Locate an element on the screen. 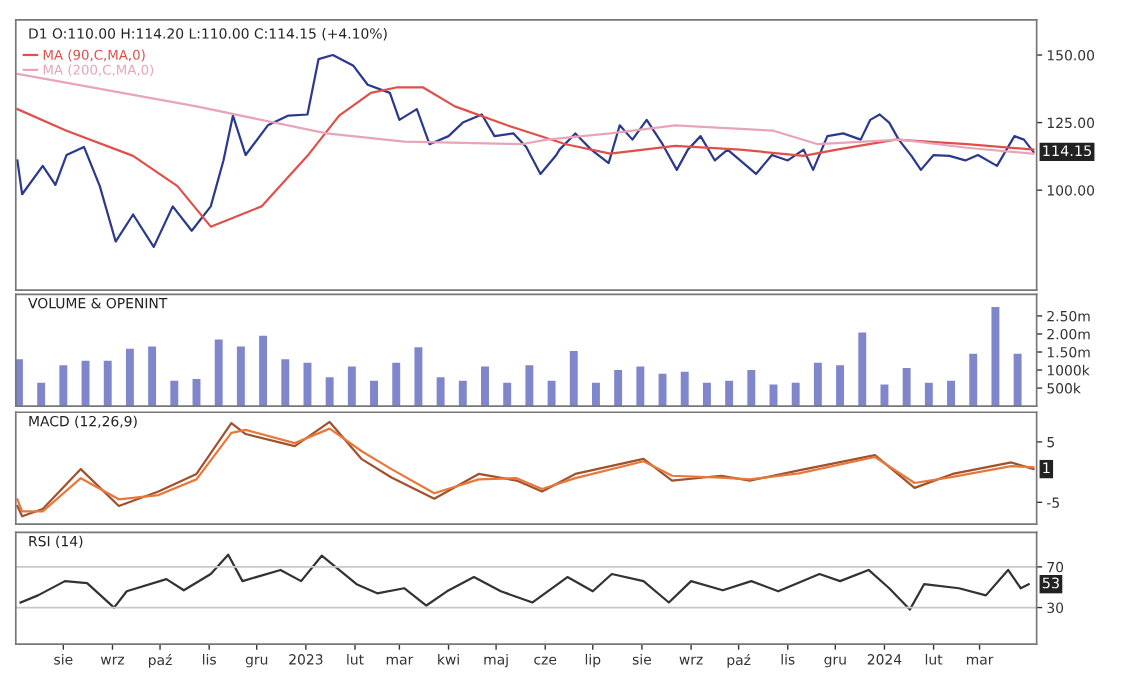 This screenshot has width=1128, height=686. line-series is located at coordinates (524, 582).